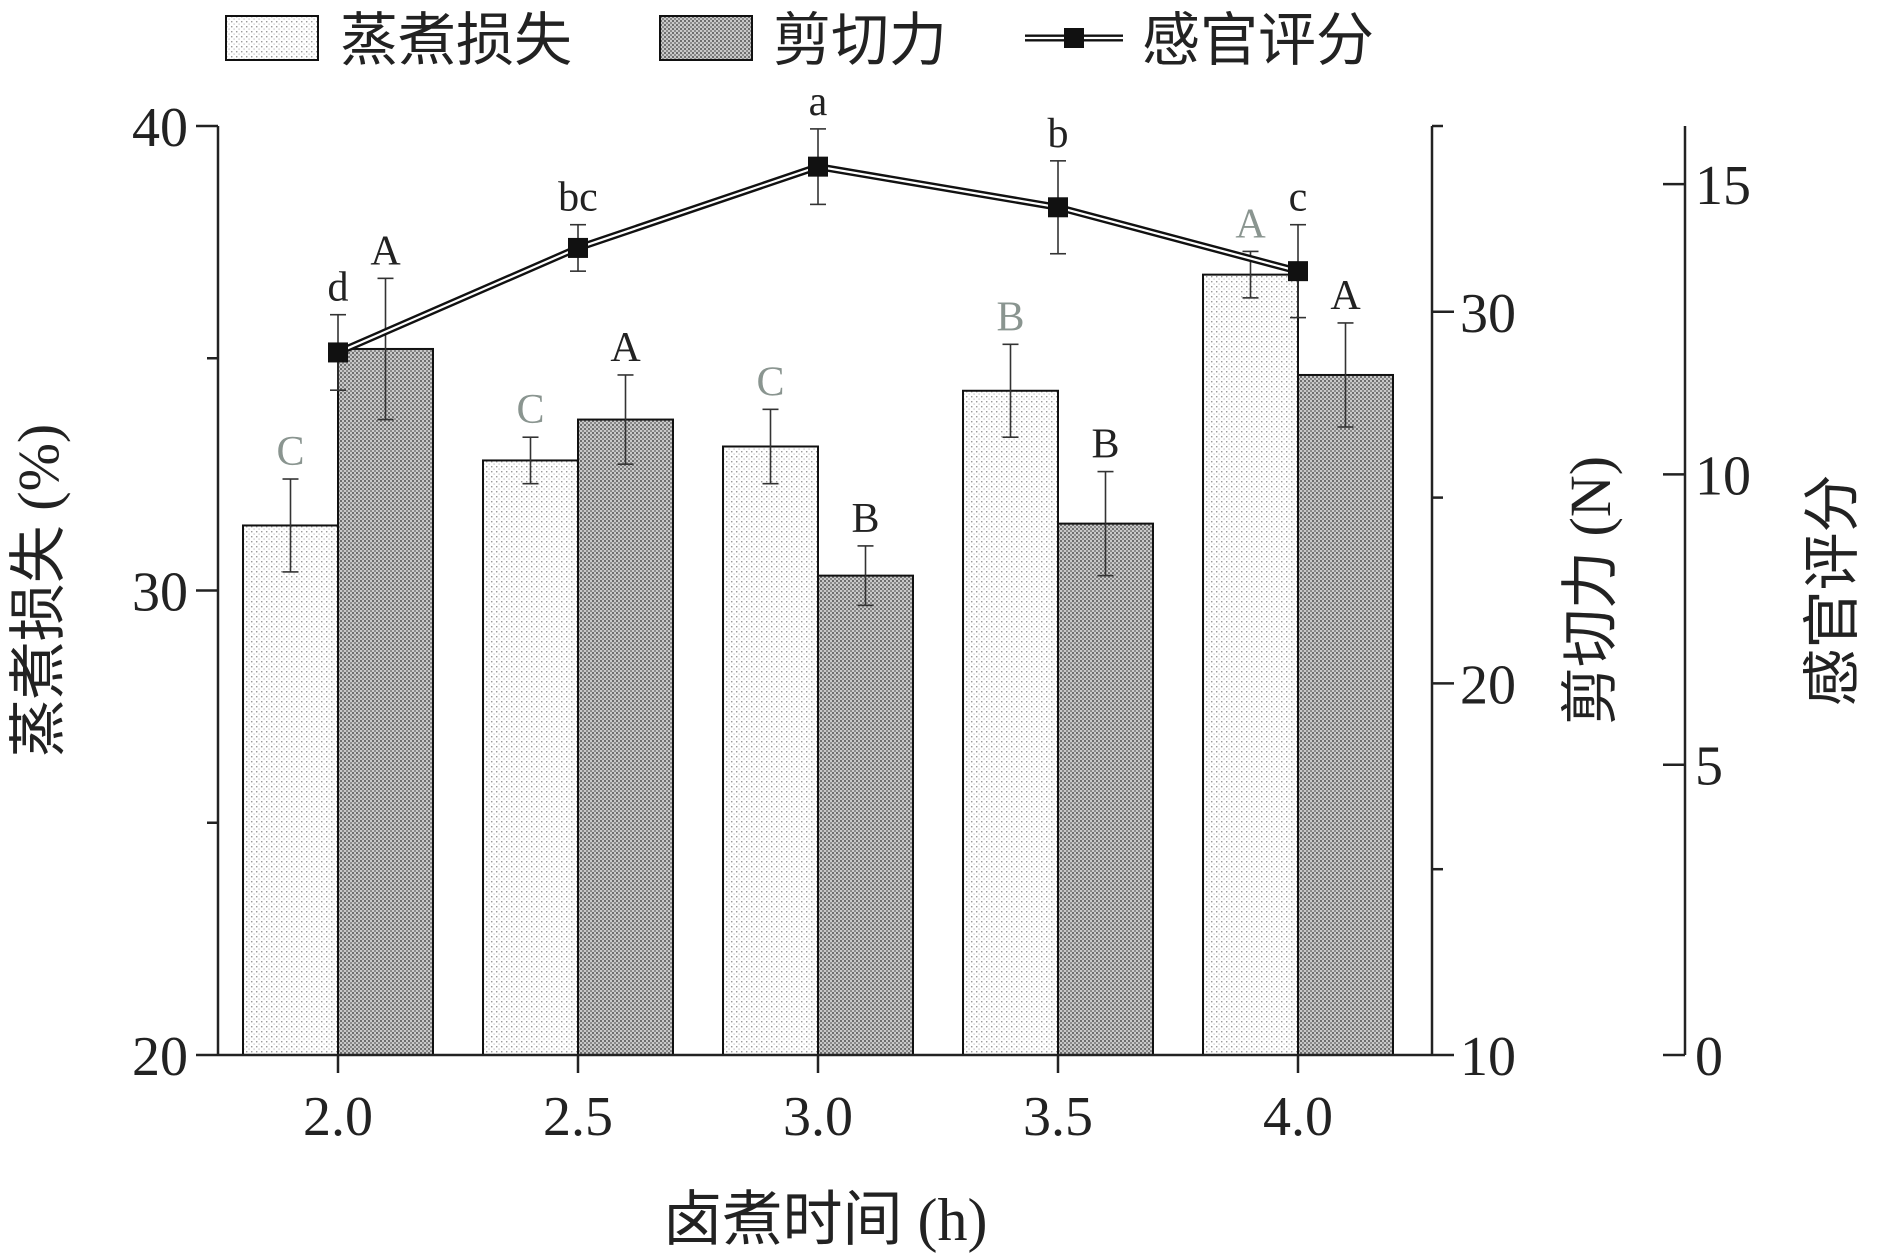  Describe the element at coordinates (160, 128) in the screenshot. I see `y-left-tick-label-40: 40` at that location.